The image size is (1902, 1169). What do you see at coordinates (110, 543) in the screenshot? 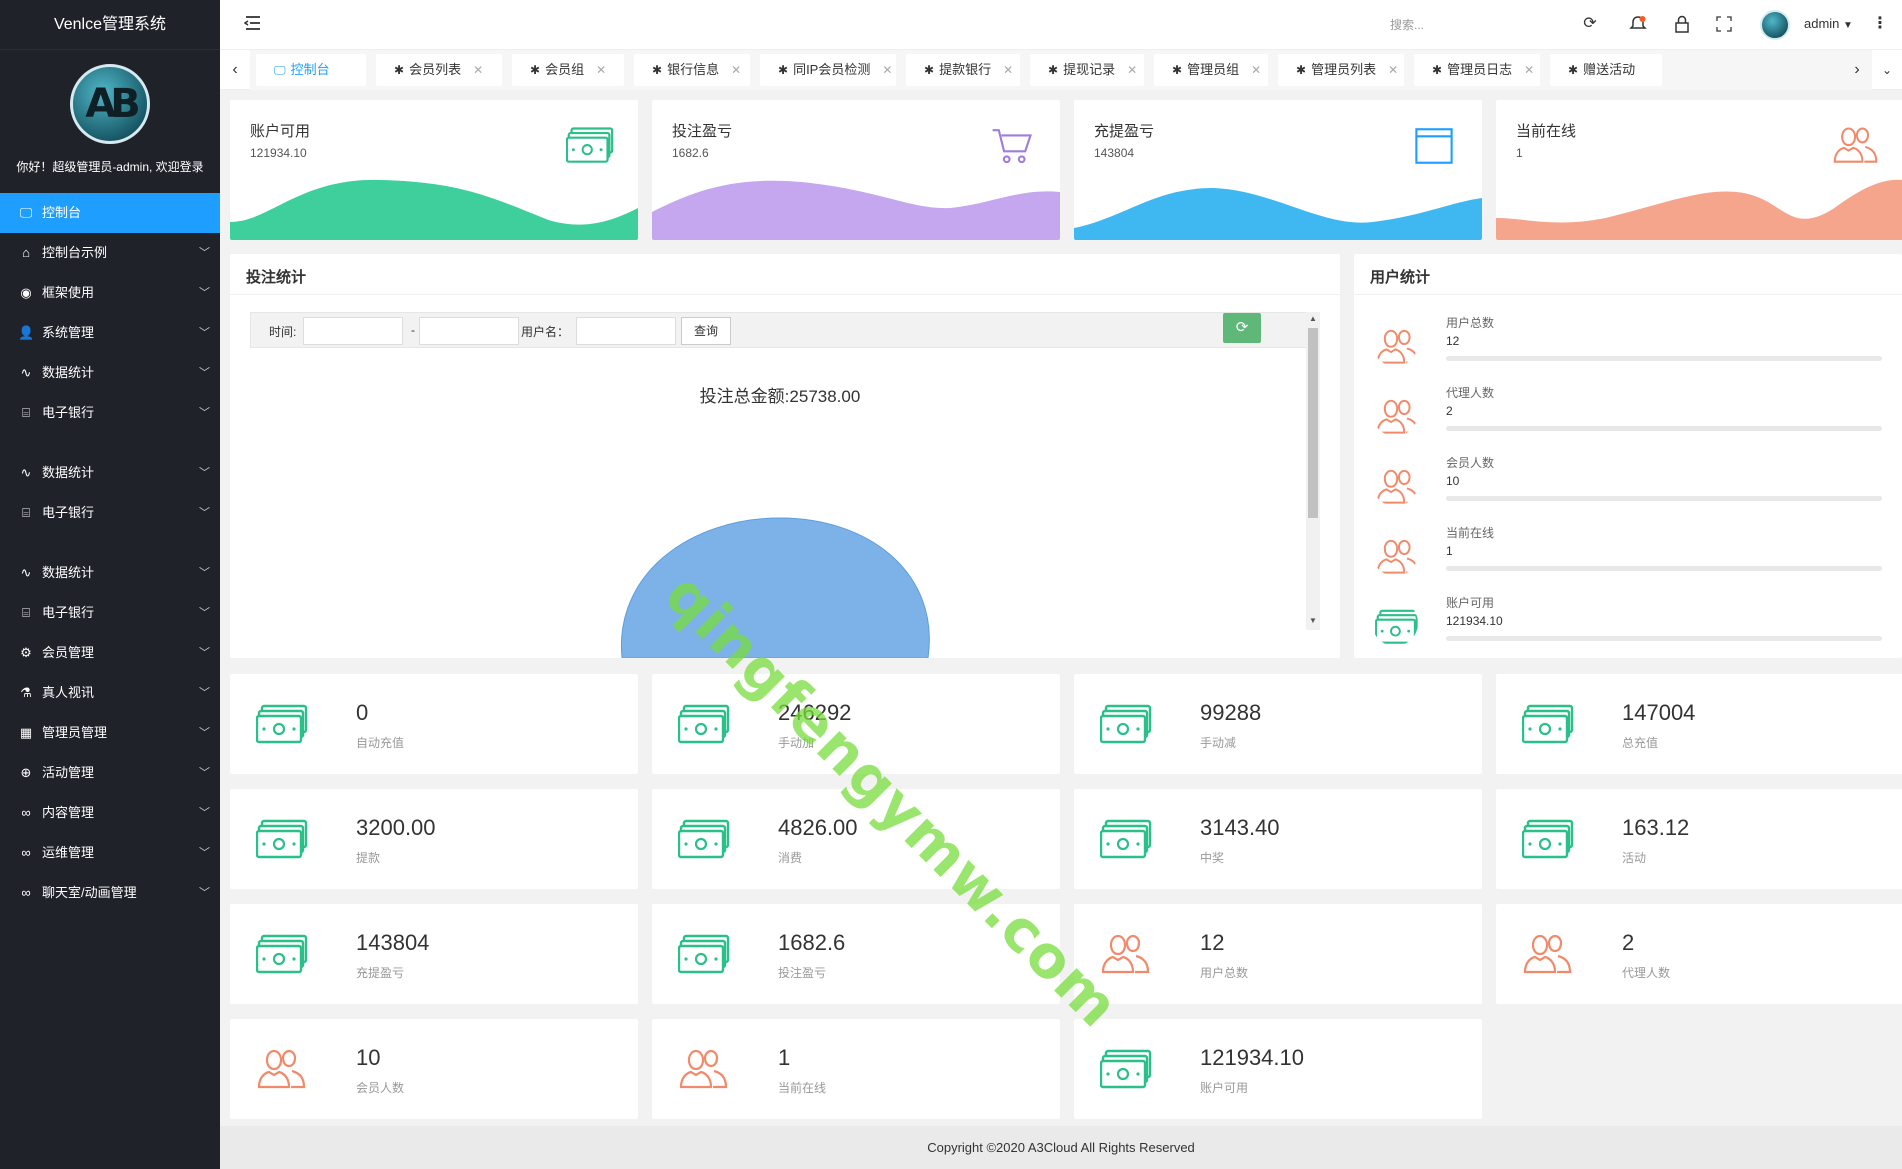
I see `menu-spacer` at bounding box center [110, 543].